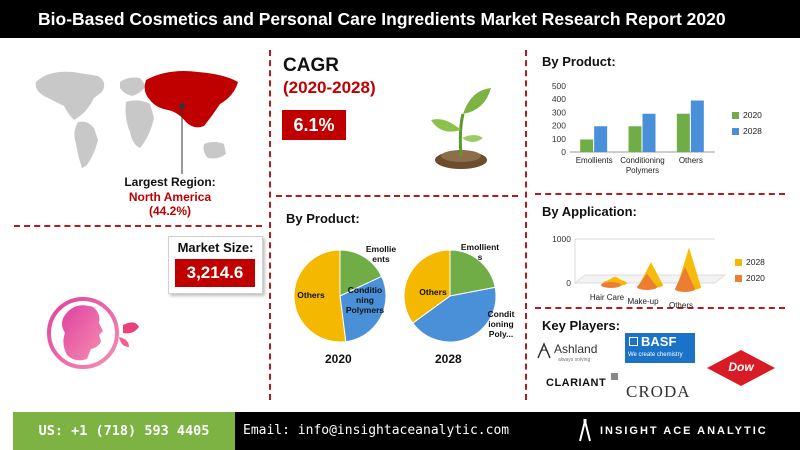 This screenshot has width=800, height=450. Describe the element at coordinates (381, 254) in the screenshot. I see `pie-2020-label-emollients: Emollie ents` at that location.